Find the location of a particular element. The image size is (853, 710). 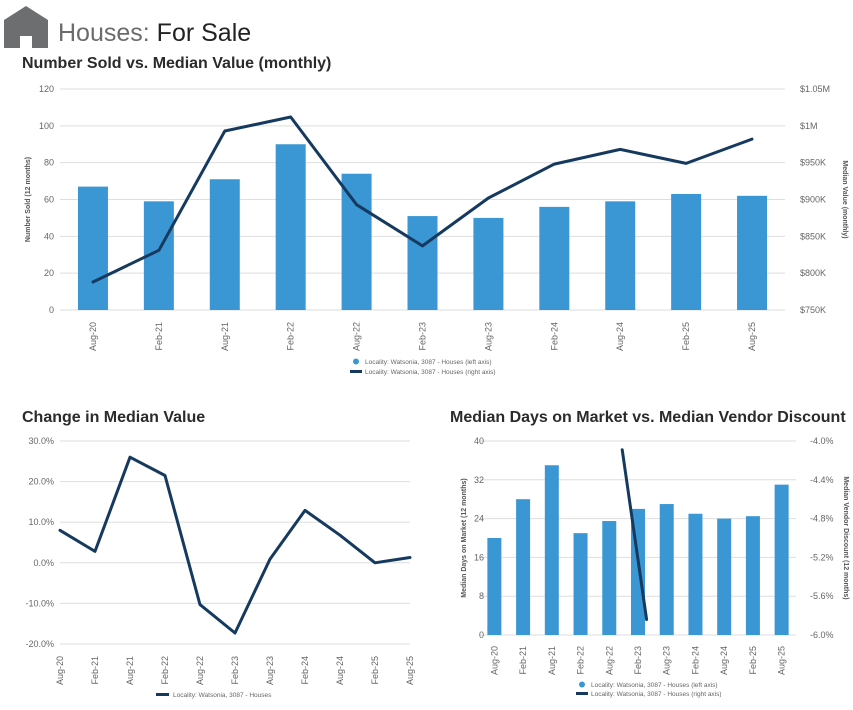

chart-1-y-right-tick-label: $850K is located at coordinates (813, 236).